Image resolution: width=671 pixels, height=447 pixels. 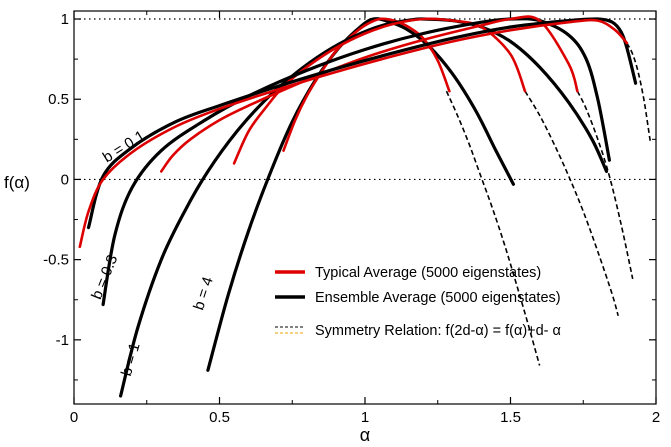 What do you see at coordinates (510, 417) in the screenshot?
I see `x-tick-label: 1.5` at bounding box center [510, 417].